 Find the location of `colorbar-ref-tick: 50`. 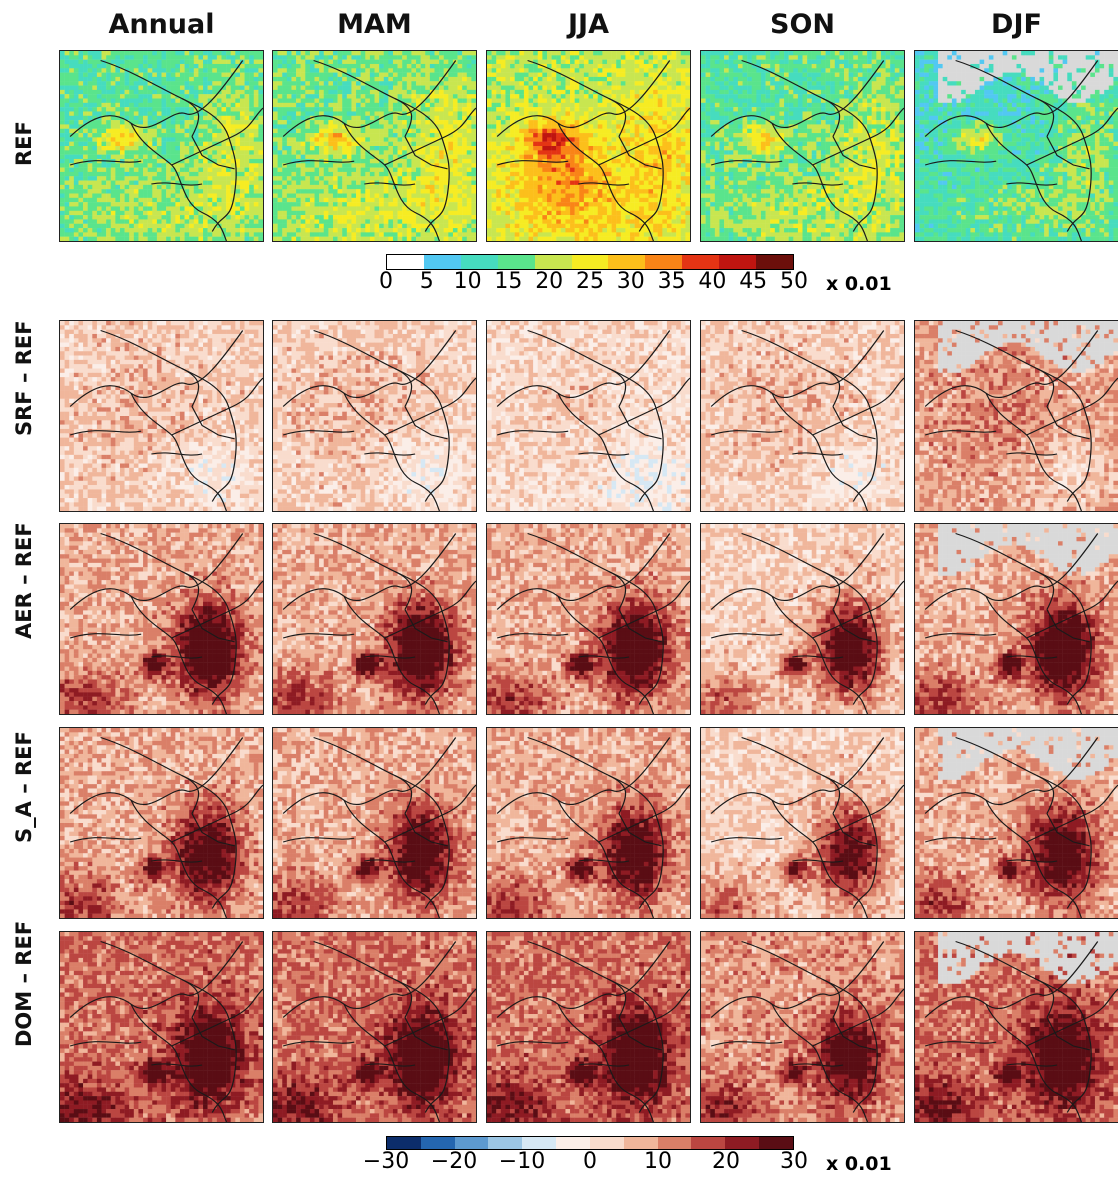

colorbar-ref-tick: 50 is located at coordinates (794, 282).